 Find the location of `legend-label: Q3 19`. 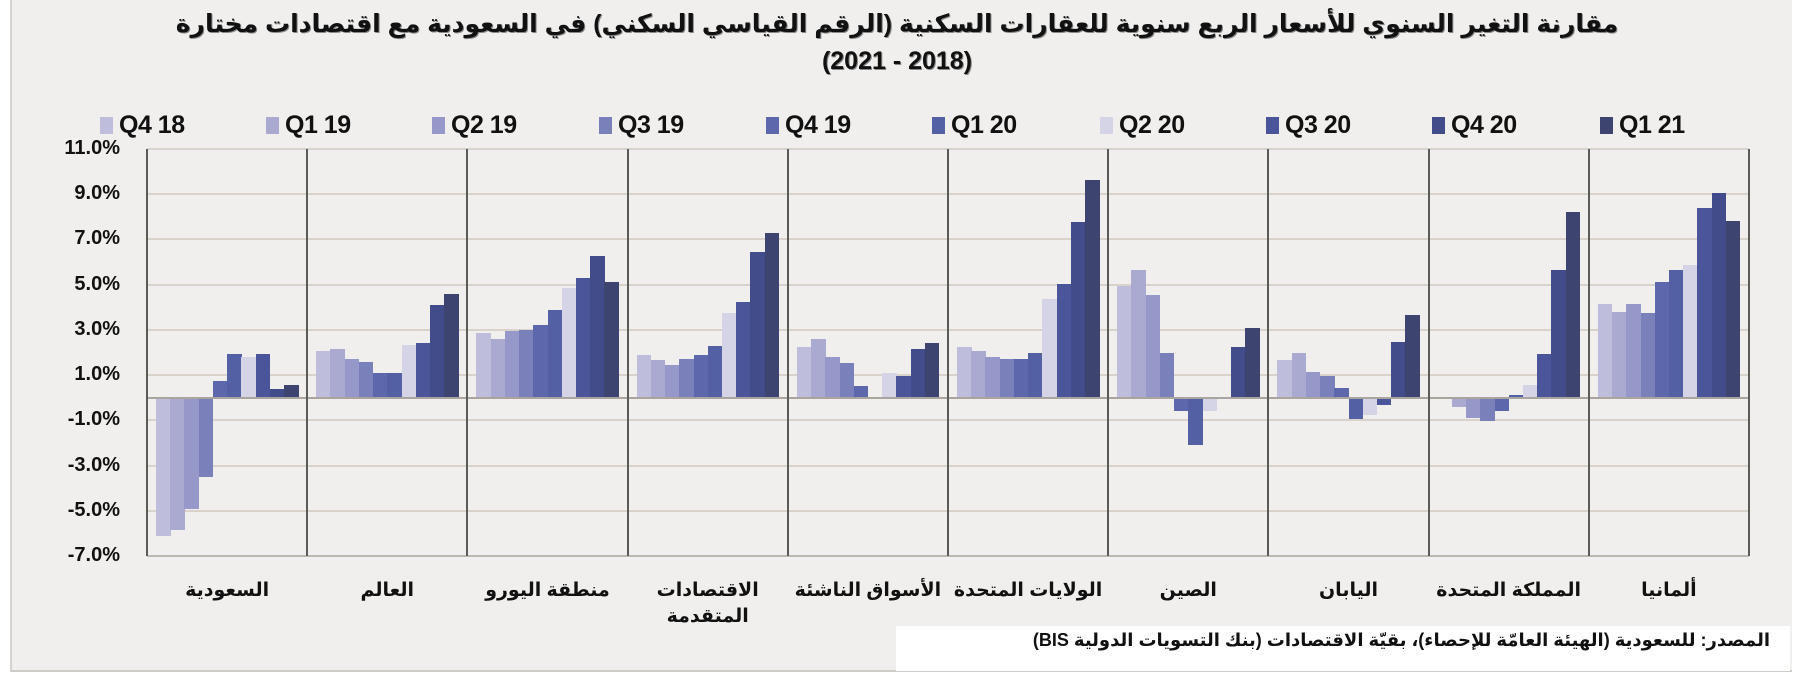

legend-label: Q3 19 is located at coordinates (651, 124).